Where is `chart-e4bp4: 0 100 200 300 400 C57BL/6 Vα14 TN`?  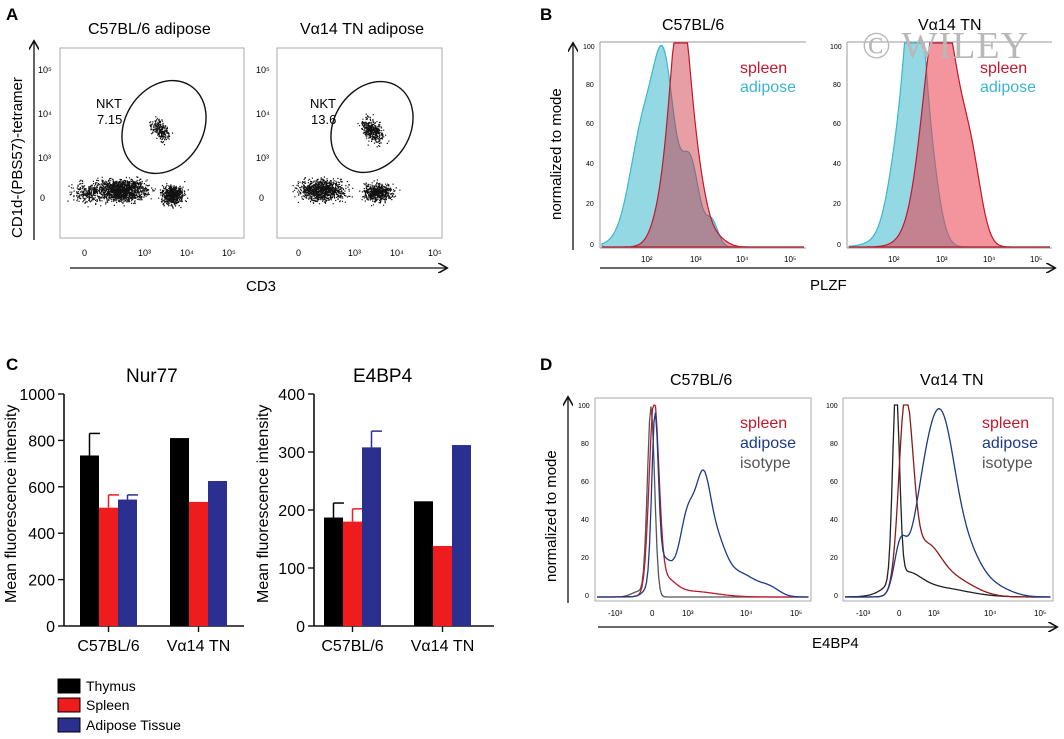
chart-e4bp4: 0 100 200 300 400 C57BL/6 Vα14 TN is located at coordinates (386, 521).